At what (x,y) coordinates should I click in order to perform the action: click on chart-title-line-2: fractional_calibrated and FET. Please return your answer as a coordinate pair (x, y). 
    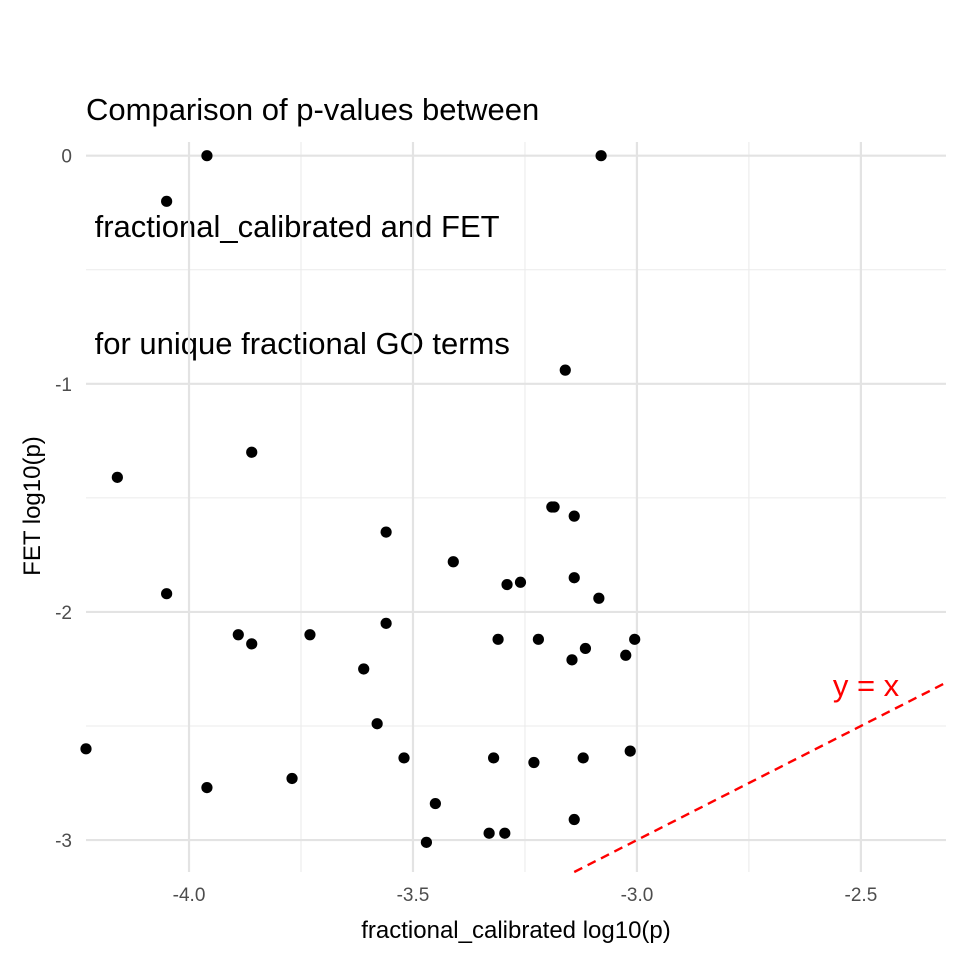
    Looking at the image, I should click on (293, 226).